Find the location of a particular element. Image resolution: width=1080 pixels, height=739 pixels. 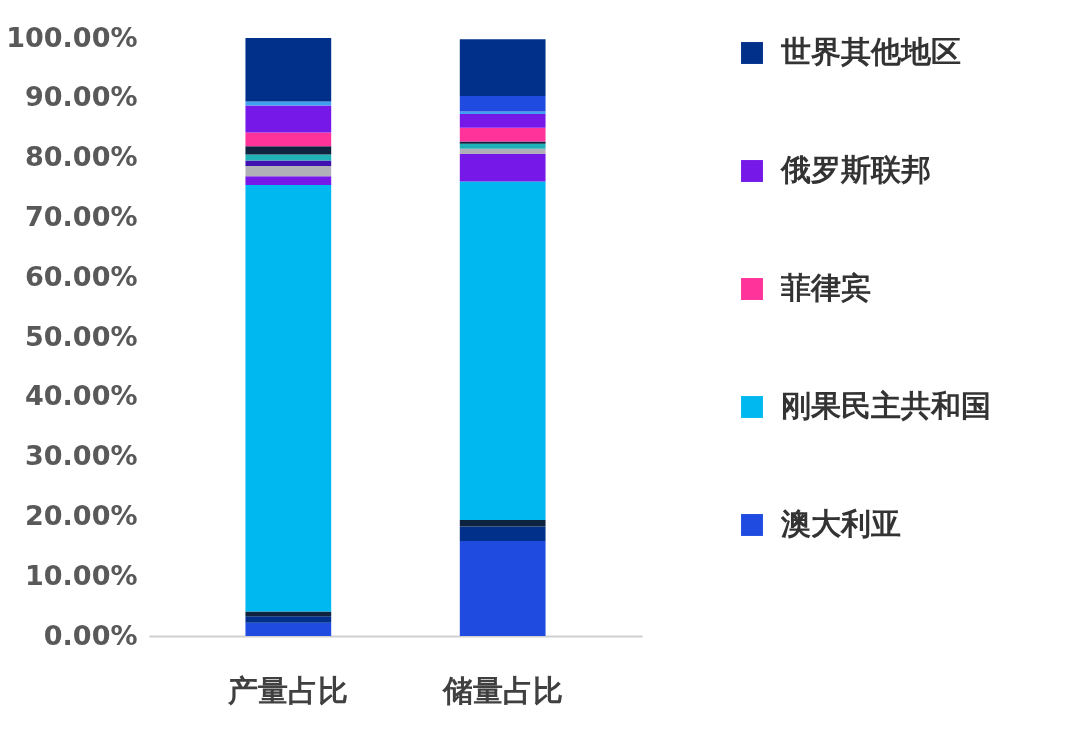

legend-label: 世界其他地区 is located at coordinates (870, 51).